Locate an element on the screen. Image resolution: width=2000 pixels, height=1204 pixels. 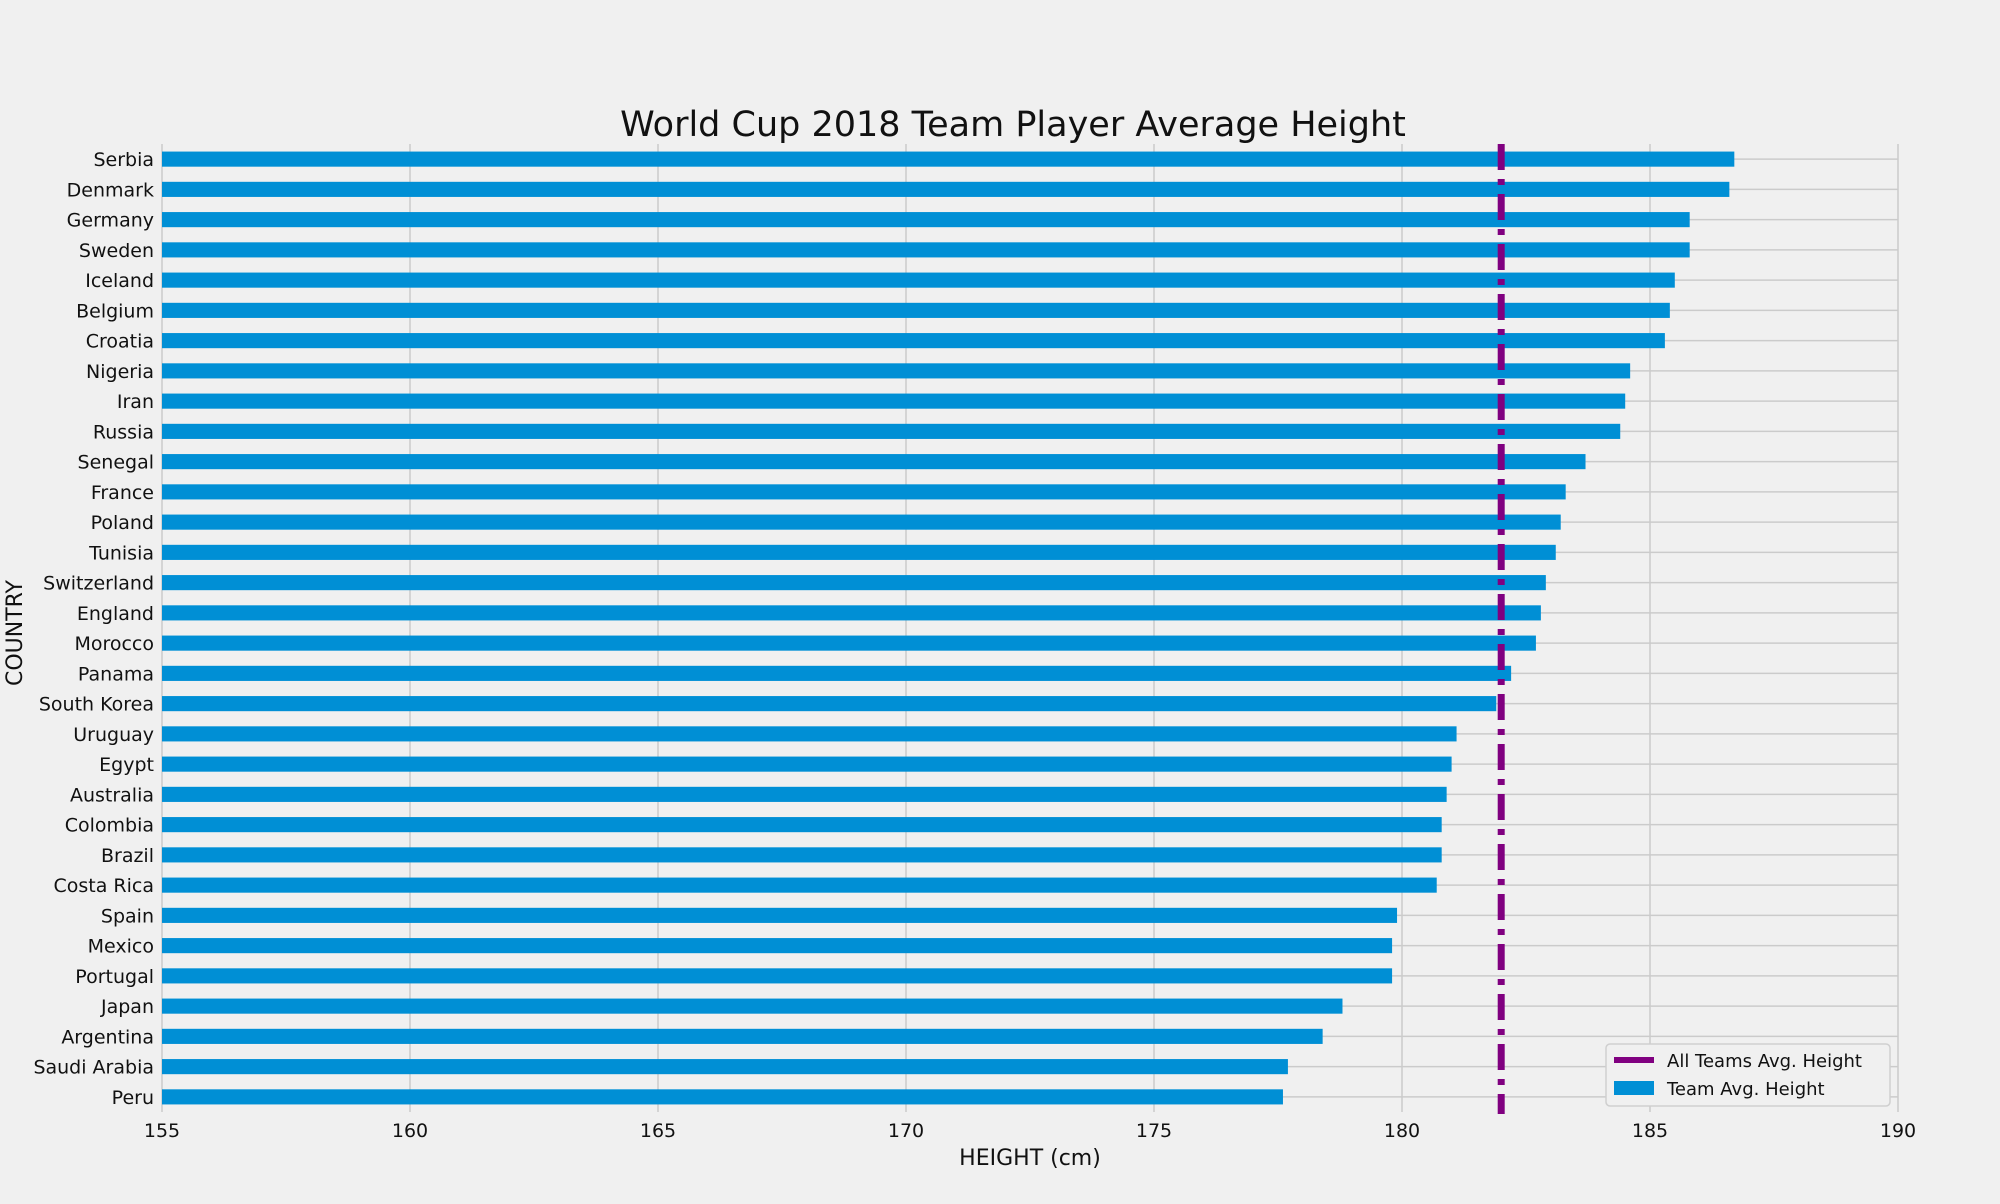
x-tick-label: 185 is located at coordinates (1650, 1131).